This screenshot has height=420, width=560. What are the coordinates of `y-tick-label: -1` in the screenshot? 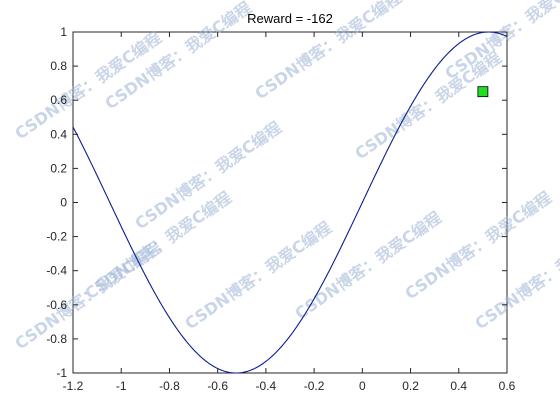 It's located at (61, 373).